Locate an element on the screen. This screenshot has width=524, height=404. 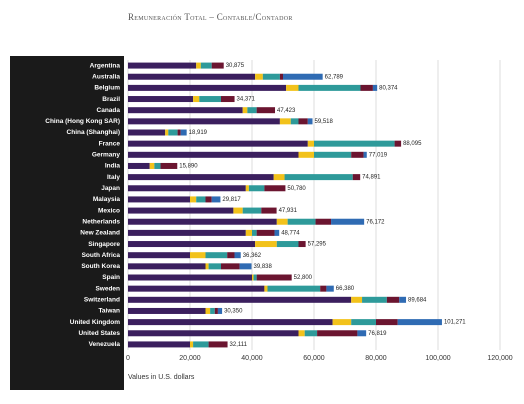
category-label: Singapore is located at coordinates (104, 244).